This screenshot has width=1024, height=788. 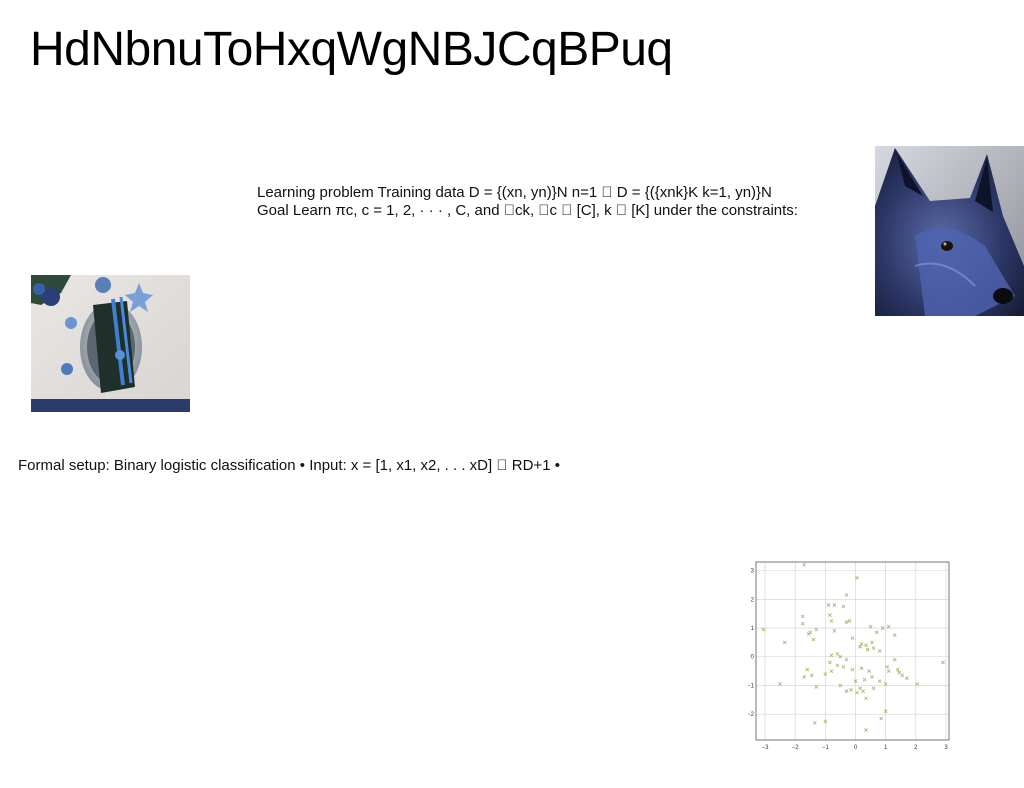 I want to click on x-tick-label: −2, so click(x=796, y=748).